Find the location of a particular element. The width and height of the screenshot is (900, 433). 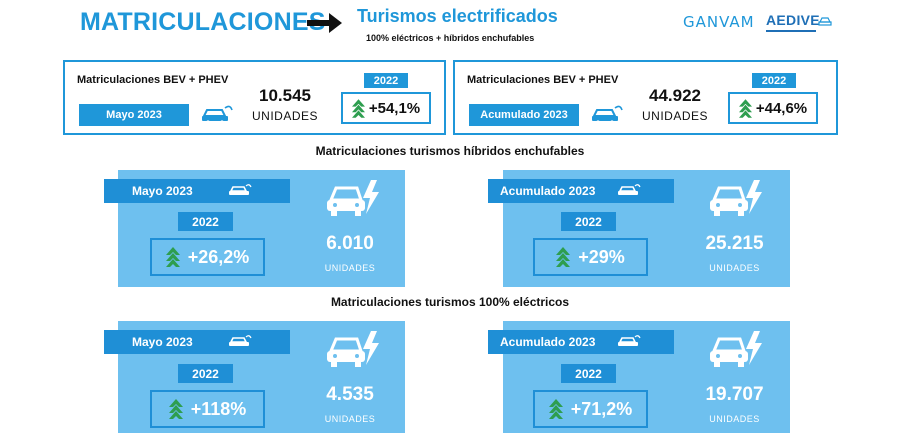

change-box: +26,2% is located at coordinates (207, 257).